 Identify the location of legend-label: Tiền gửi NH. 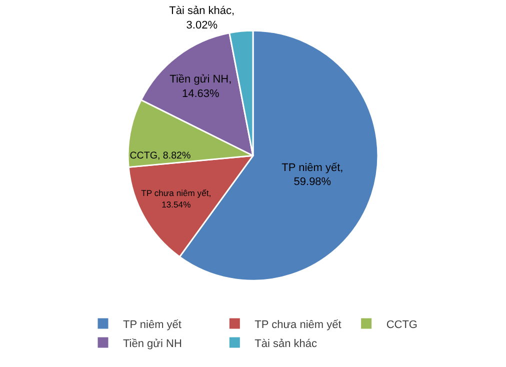
(152, 344).